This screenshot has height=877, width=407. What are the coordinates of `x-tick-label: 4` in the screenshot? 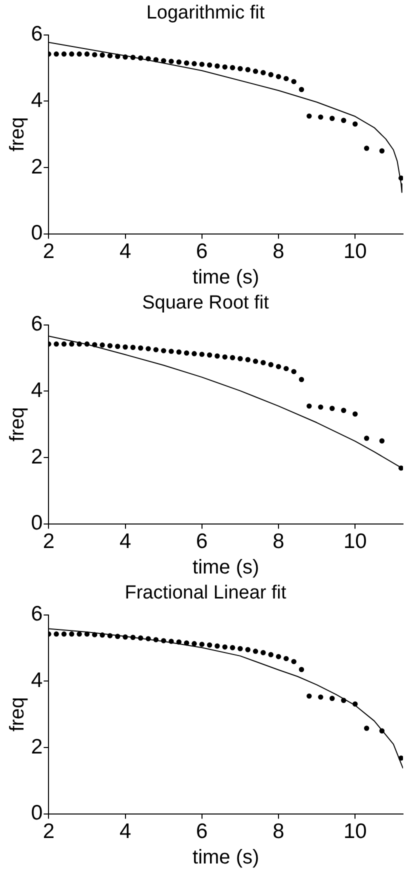 It's located at (125, 252).